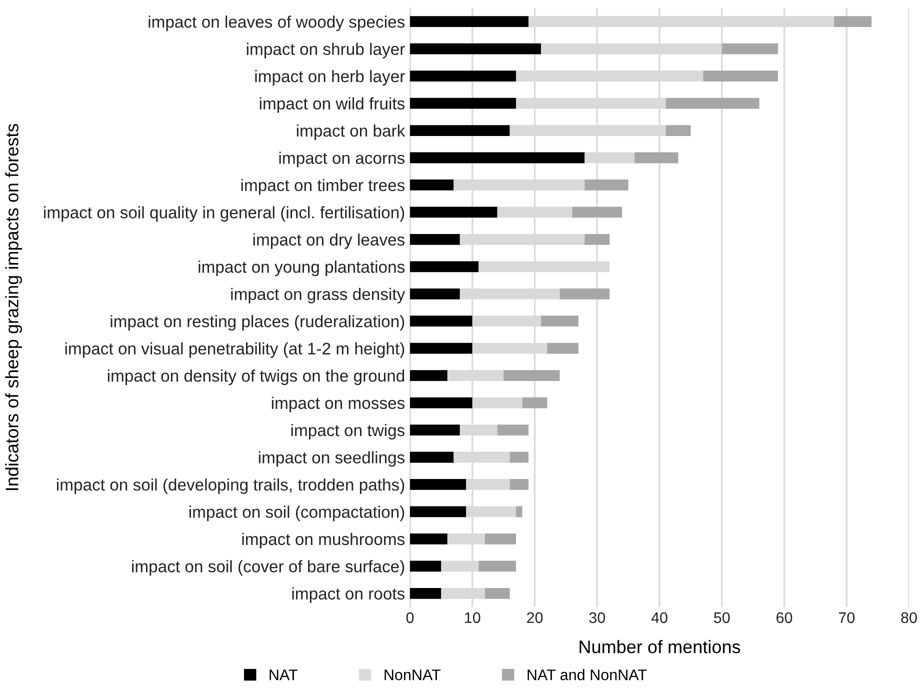 Image resolution: width=921 pixels, height=697 pixels. Describe the element at coordinates (348, 432) in the screenshot. I see `y-tick-label: impact on twigs` at that location.